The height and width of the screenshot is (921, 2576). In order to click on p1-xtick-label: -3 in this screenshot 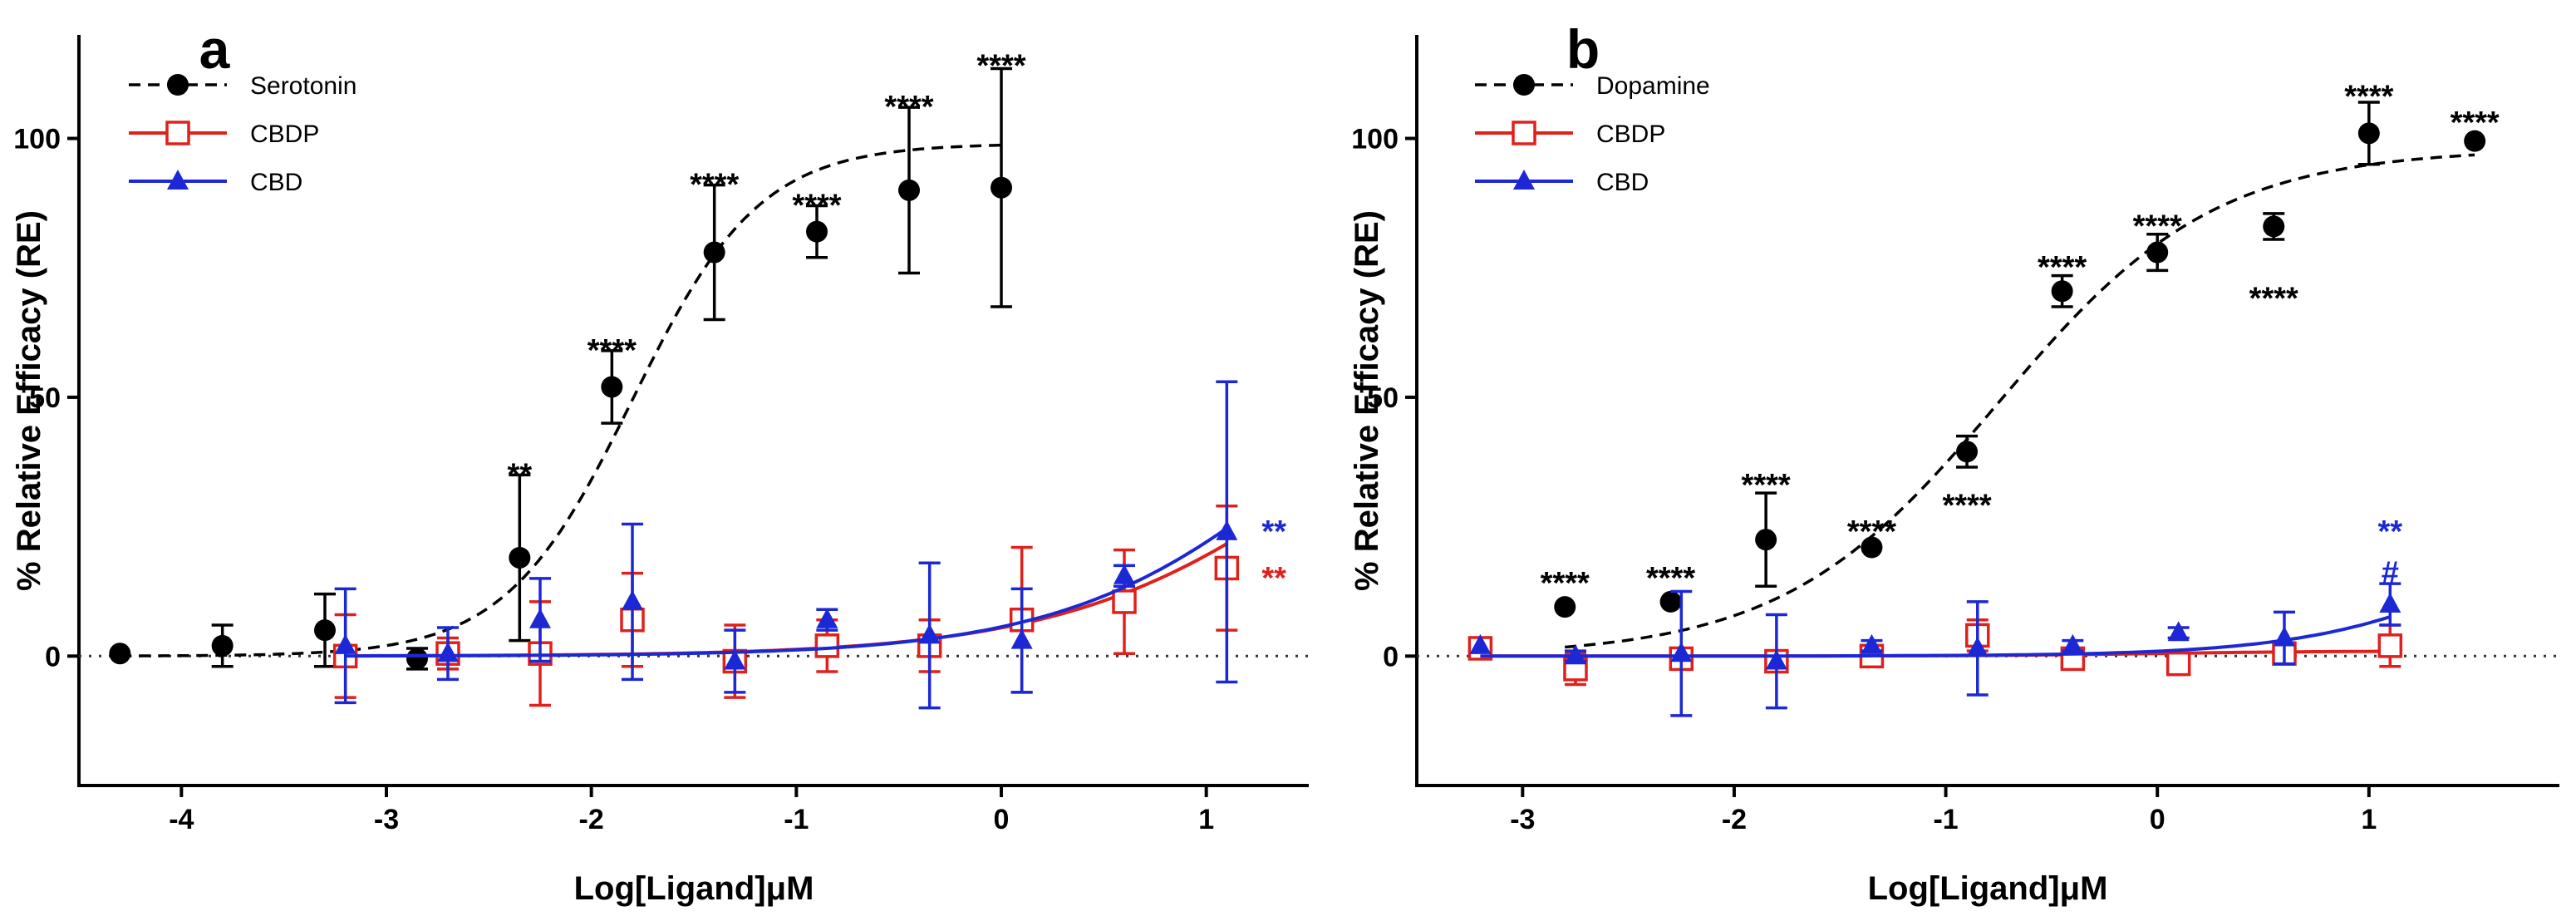, I will do `click(1522, 820)`.